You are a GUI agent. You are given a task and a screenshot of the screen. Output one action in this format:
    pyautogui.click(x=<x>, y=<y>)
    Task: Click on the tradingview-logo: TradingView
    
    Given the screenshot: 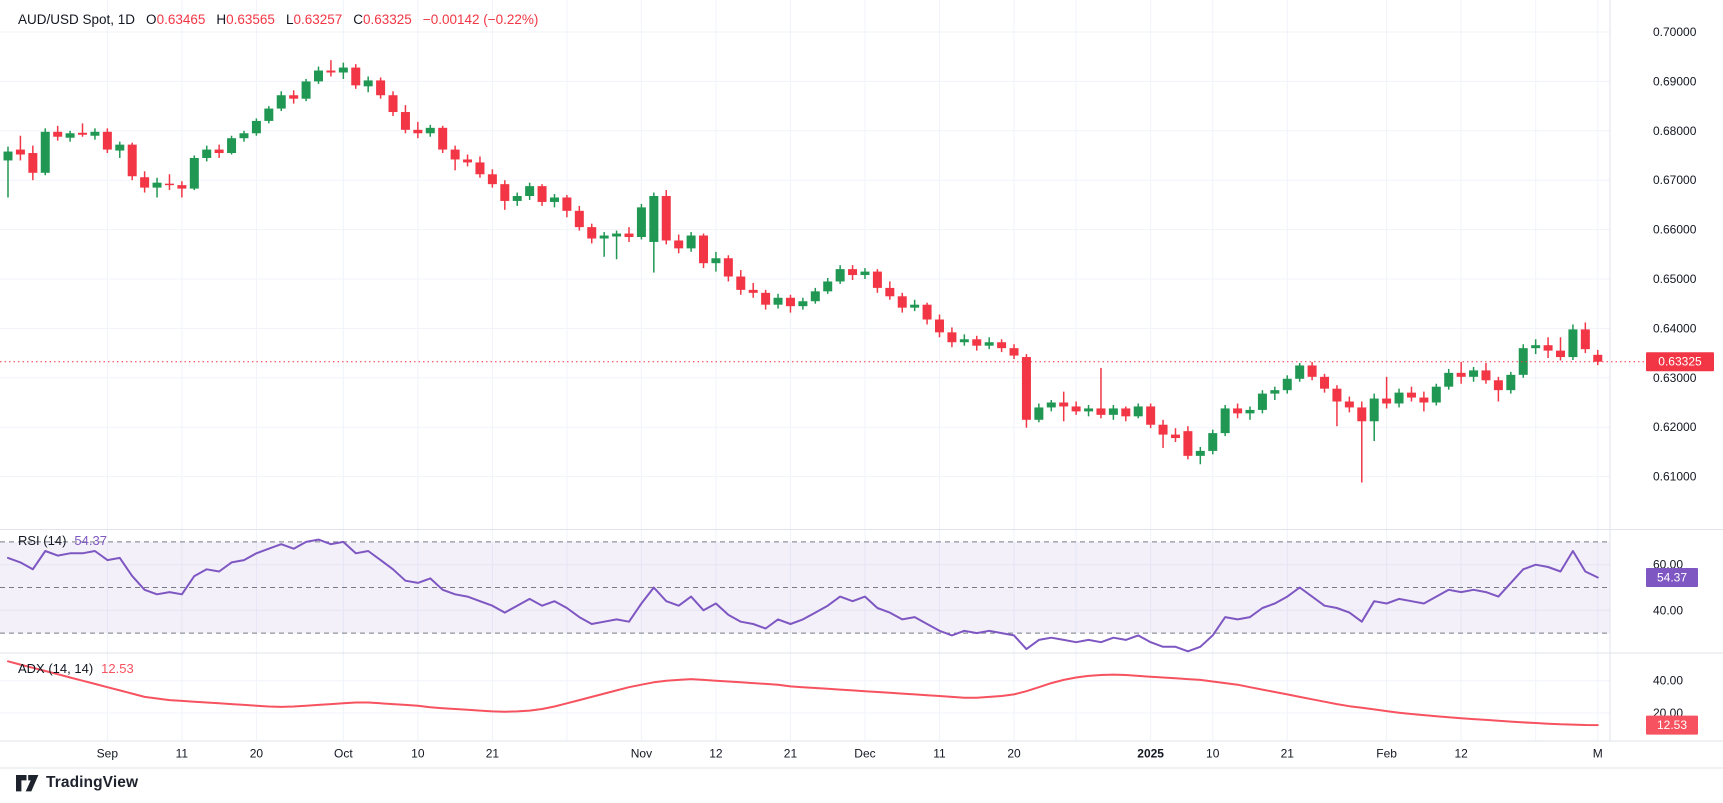 What is the action you would take?
    pyautogui.click(x=77, y=783)
    